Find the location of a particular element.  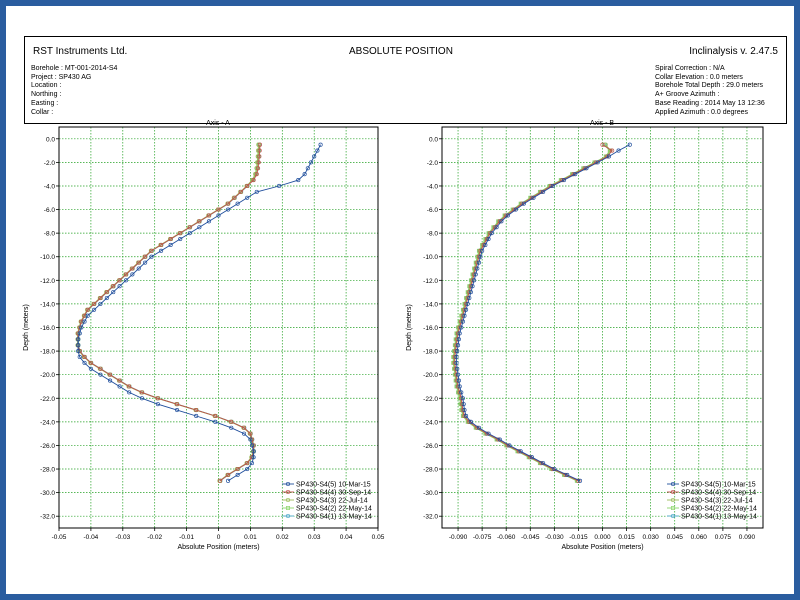

y-tick-label: -8.0 is located at coordinates (433, 234).